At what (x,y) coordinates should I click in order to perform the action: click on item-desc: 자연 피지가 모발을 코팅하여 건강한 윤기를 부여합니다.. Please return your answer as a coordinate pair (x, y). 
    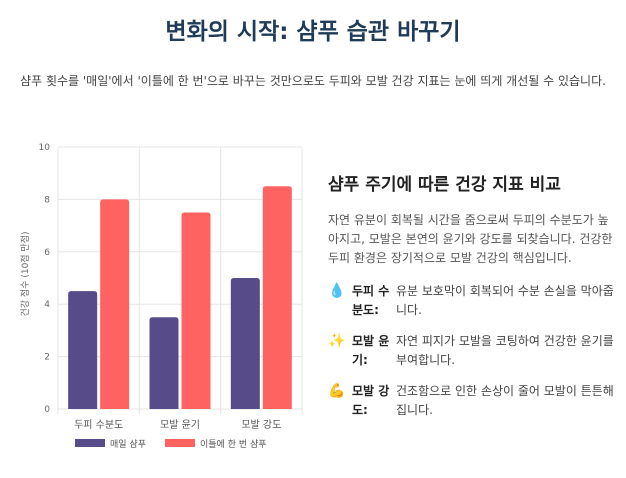
    Looking at the image, I should click on (505, 350).